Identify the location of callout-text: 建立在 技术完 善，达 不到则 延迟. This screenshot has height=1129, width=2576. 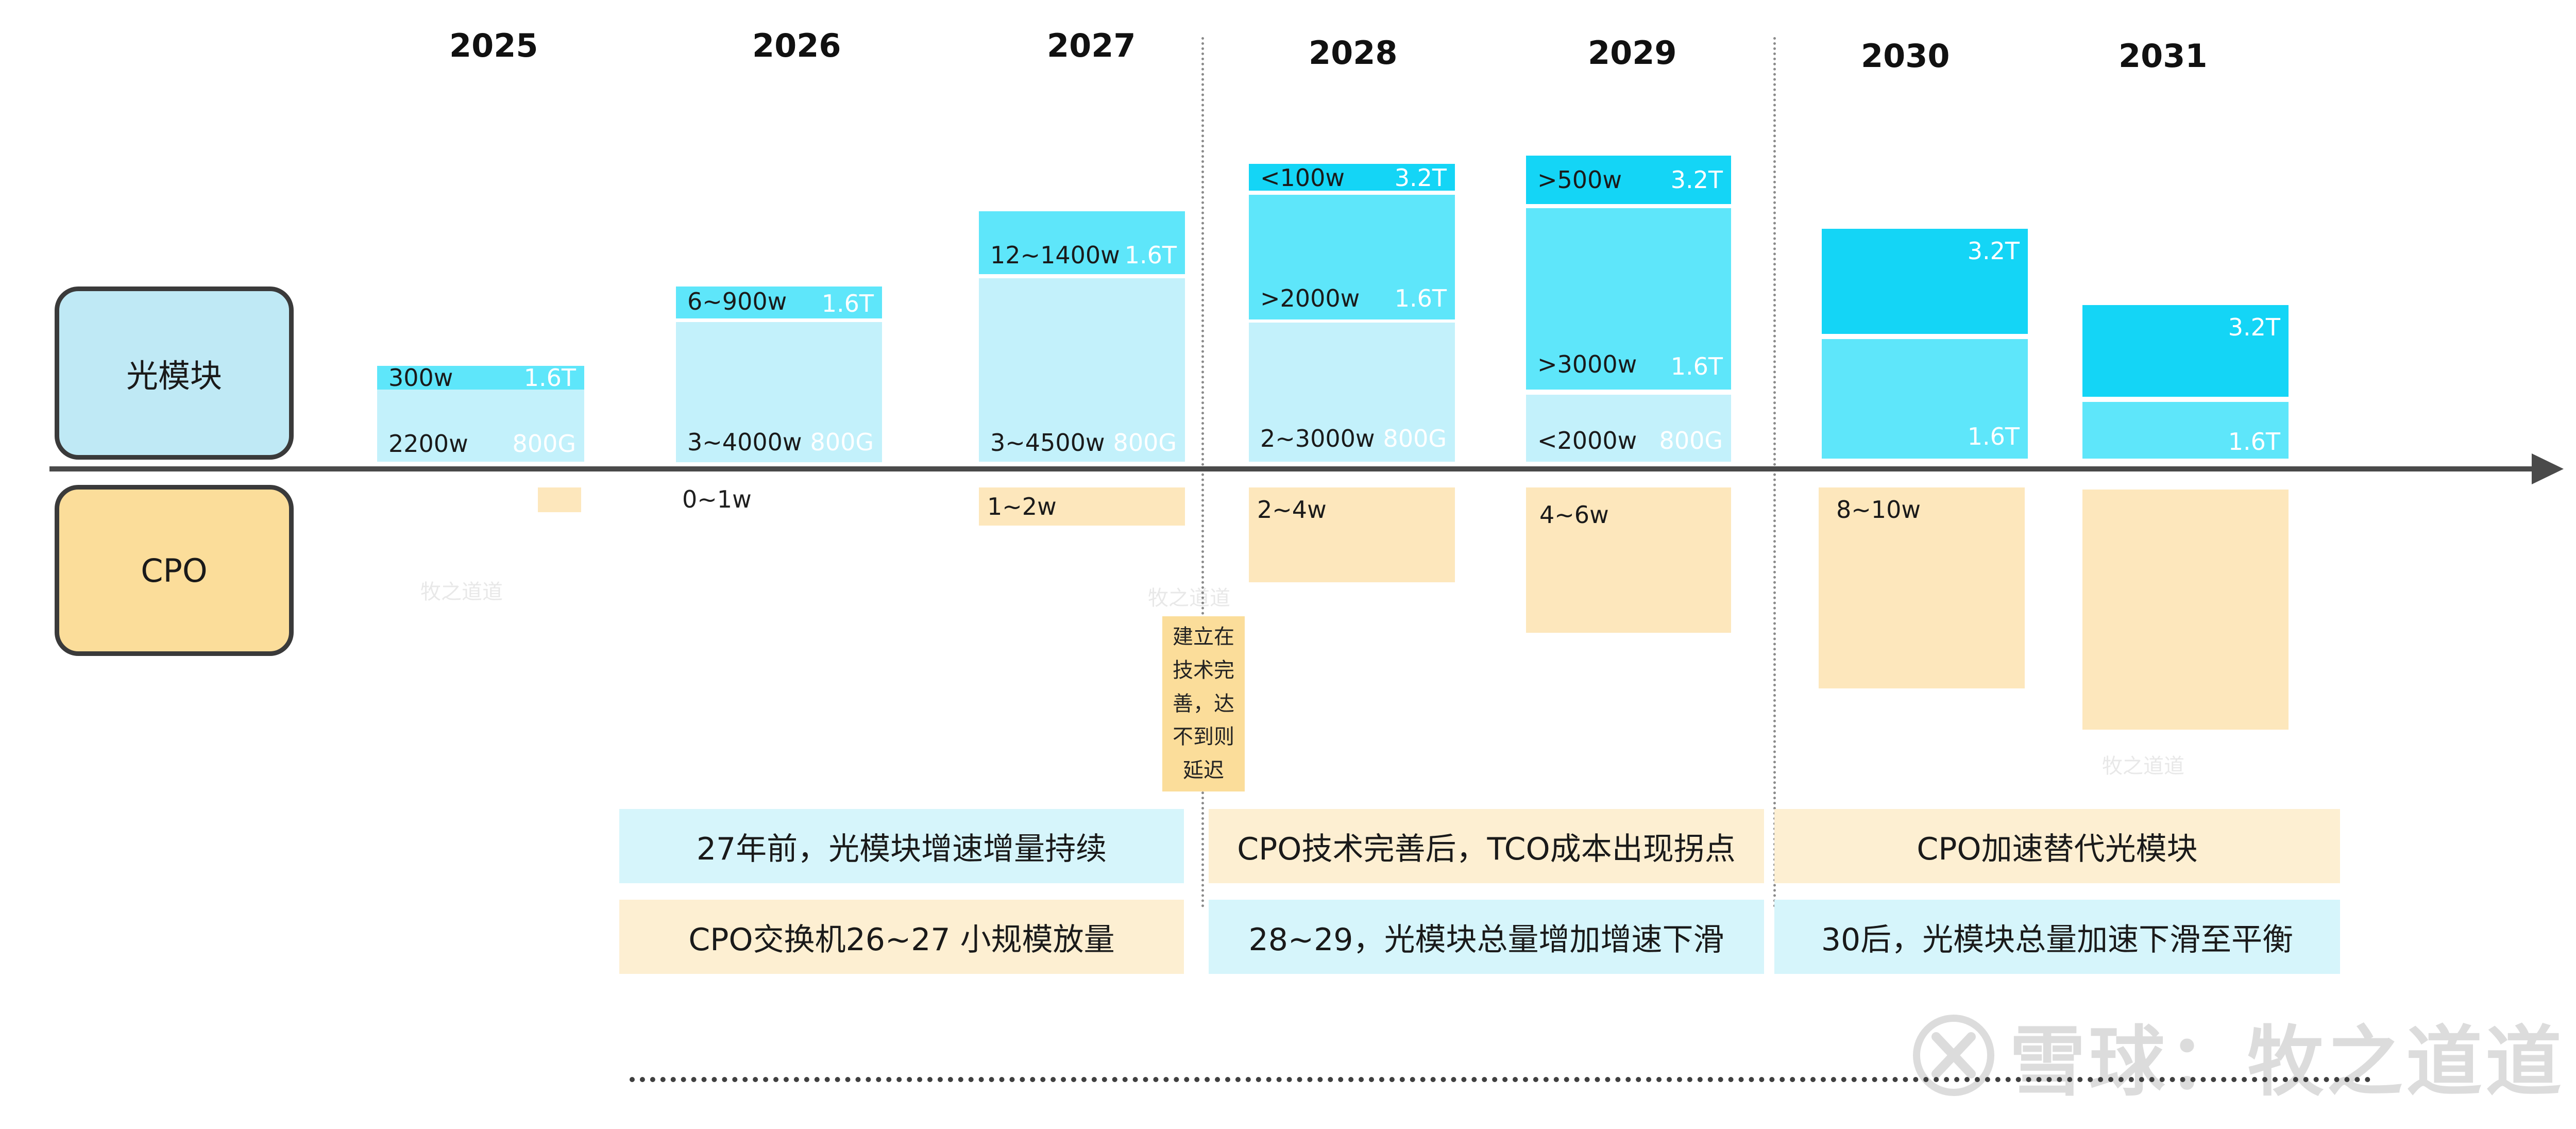
(1204, 703).